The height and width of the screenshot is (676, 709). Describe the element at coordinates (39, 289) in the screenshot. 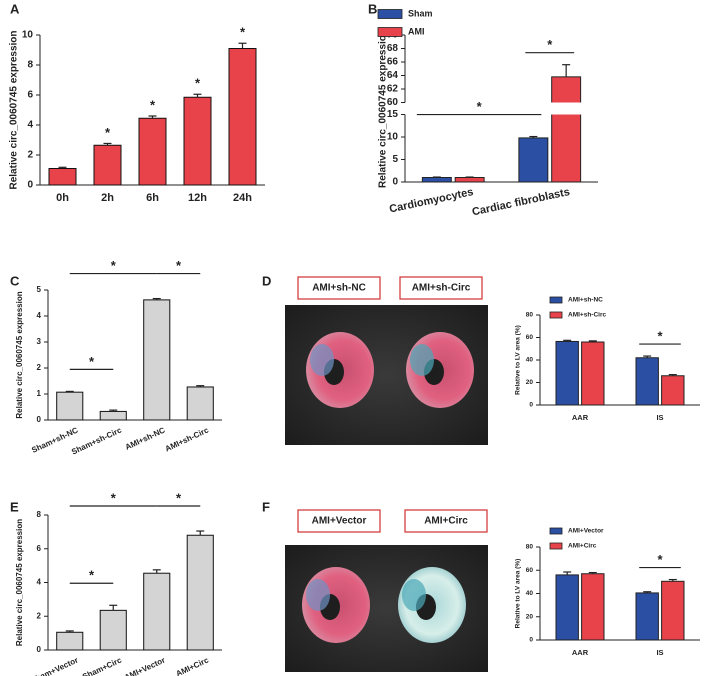

I see `y-tick-label: 5` at that location.